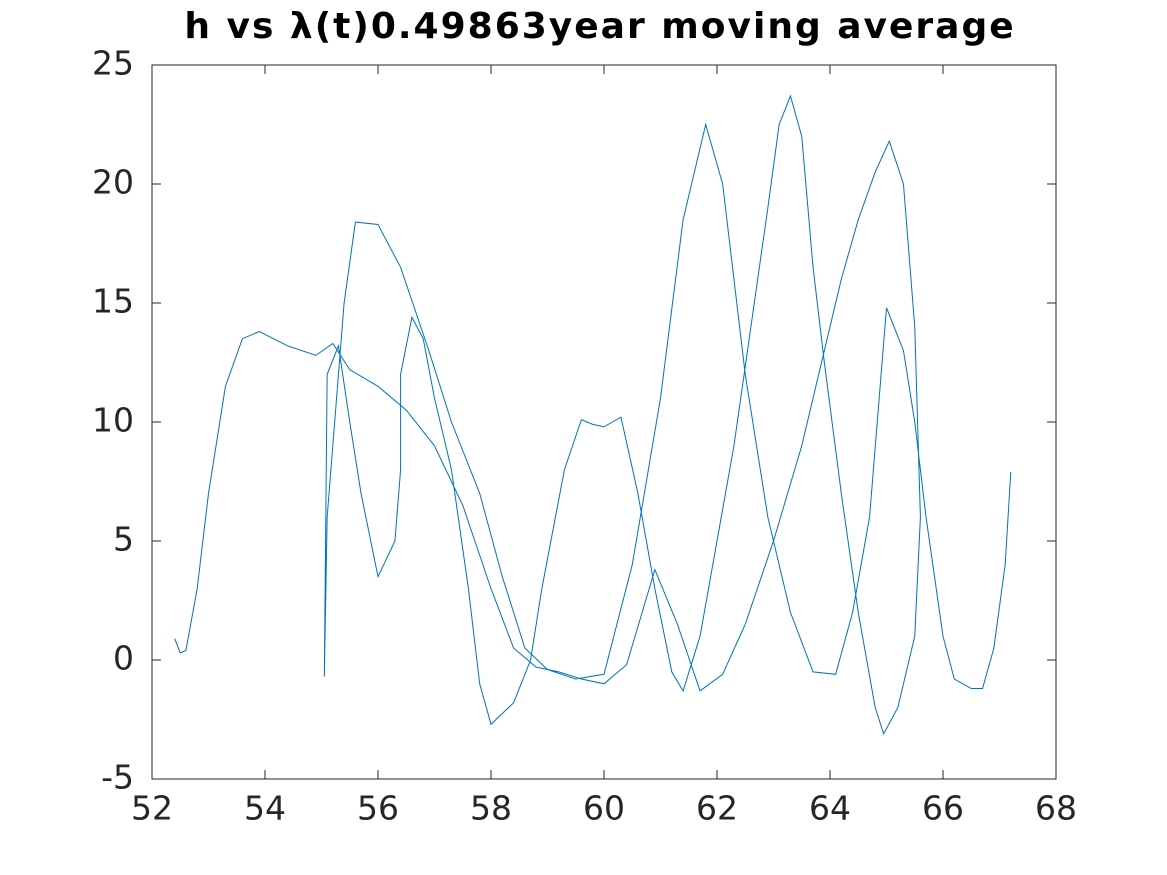 The height and width of the screenshot is (875, 1167). I want to click on y-tick-label: 15, so click(113, 301).